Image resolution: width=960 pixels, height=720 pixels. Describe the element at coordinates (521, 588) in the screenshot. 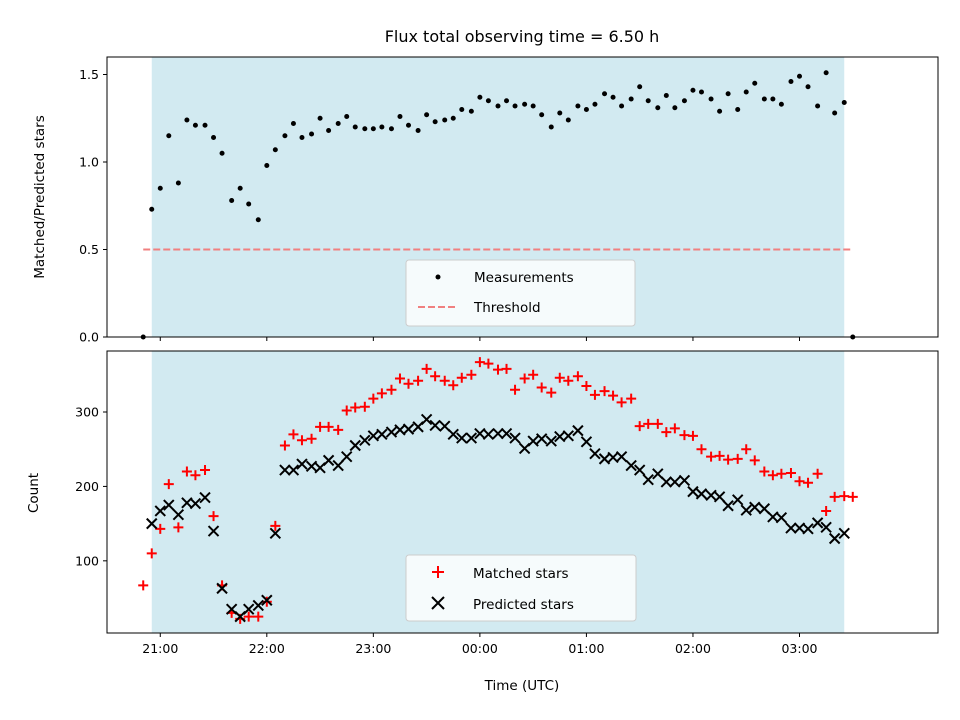

I see `bottom-legend: Matched stars Predicted stars` at that location.